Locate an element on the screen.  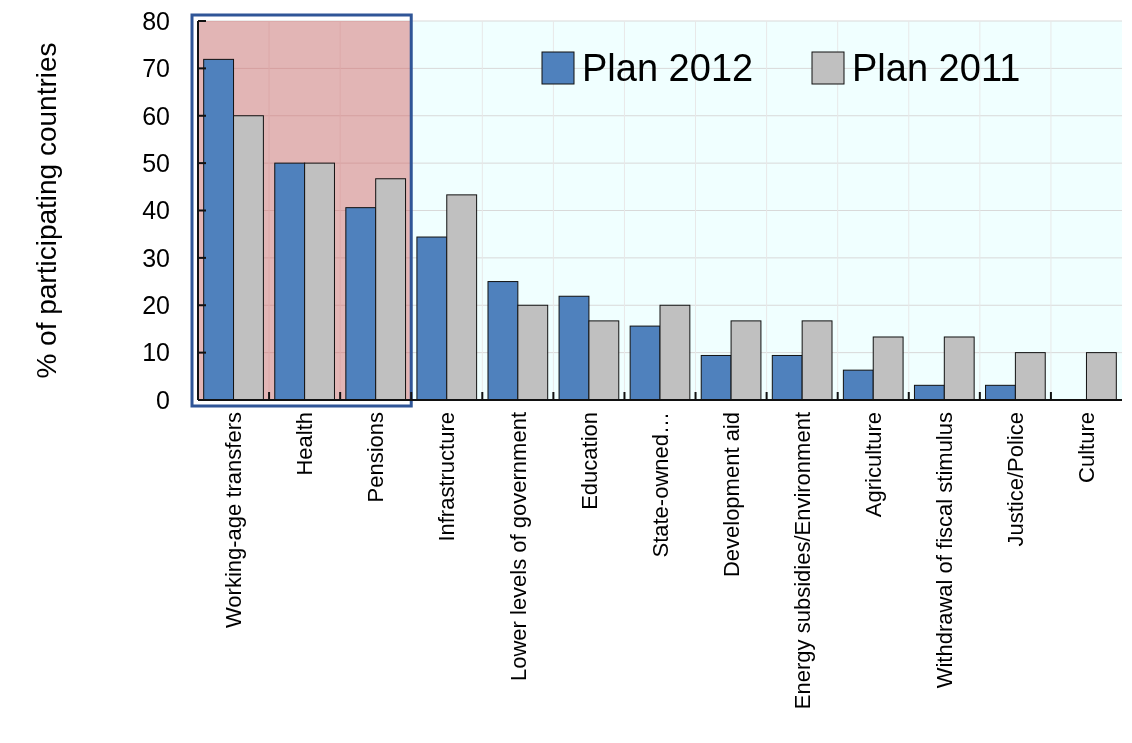
x-tick-label: Withdrawal of fiscal stimulus is located at coordinates (945, 550).